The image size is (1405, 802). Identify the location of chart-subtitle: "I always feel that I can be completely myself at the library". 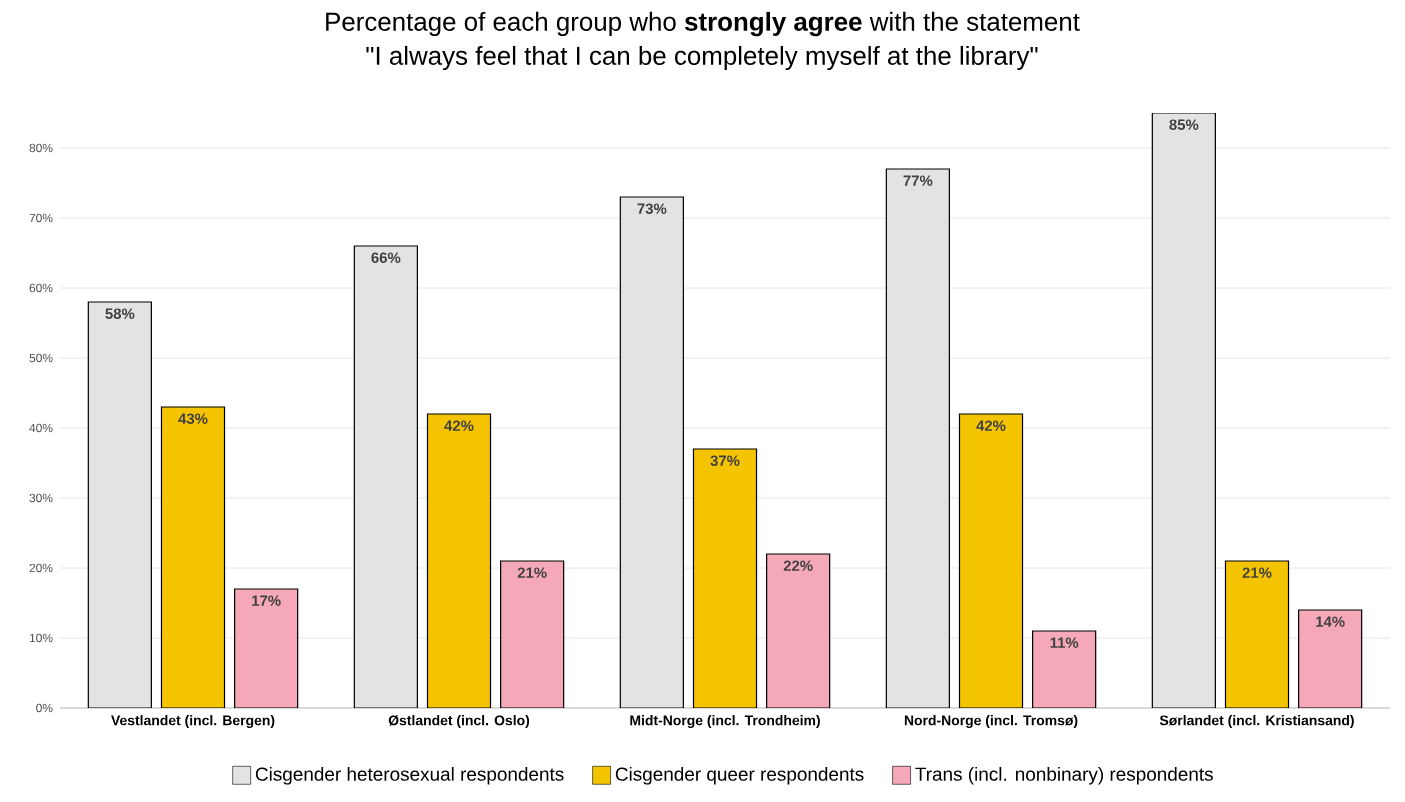
(702, 58).